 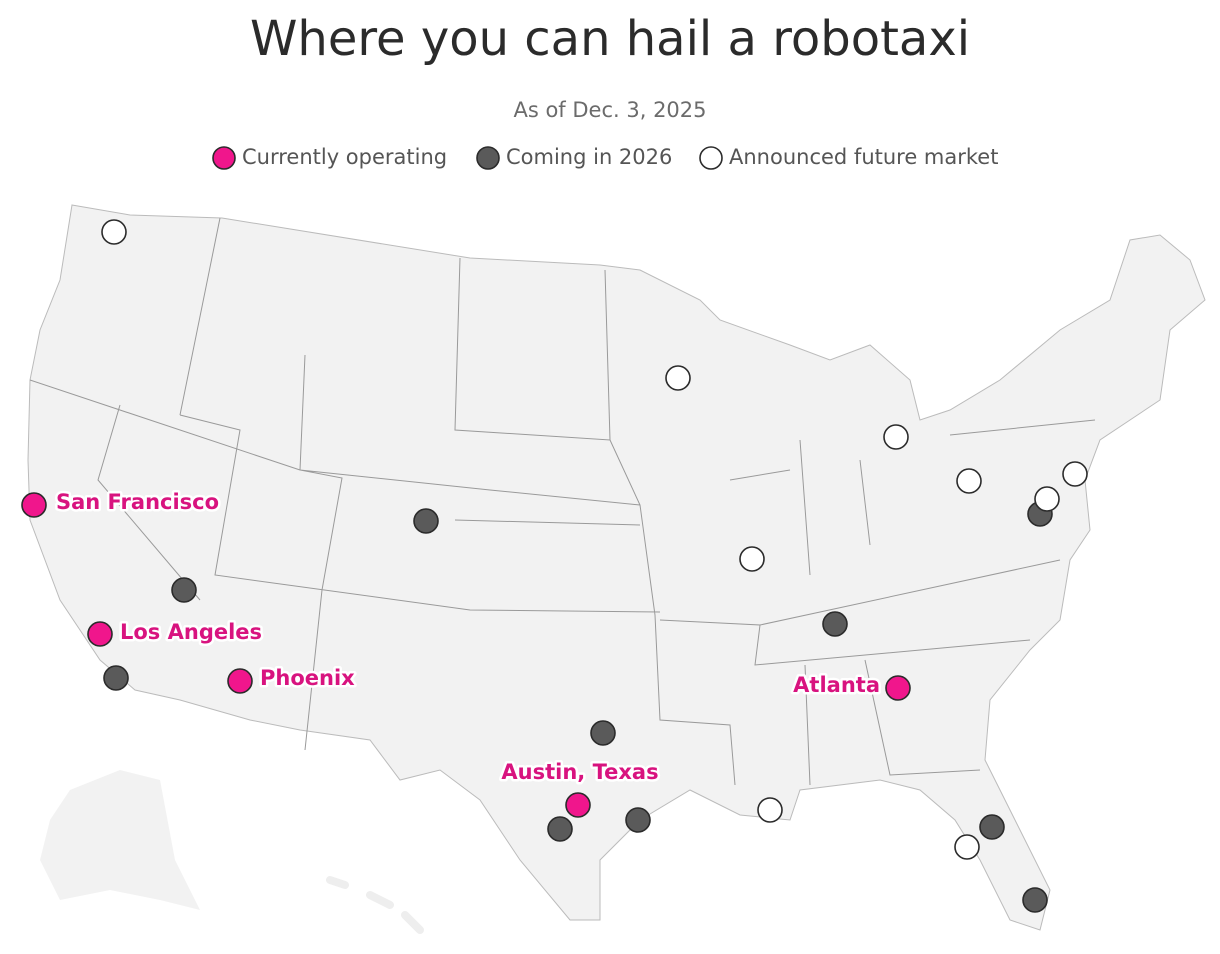 What do you see at coordinates (836, 685) in the screenshot?
I see `city-label: Atlanta` at bounding box center [836, 685].